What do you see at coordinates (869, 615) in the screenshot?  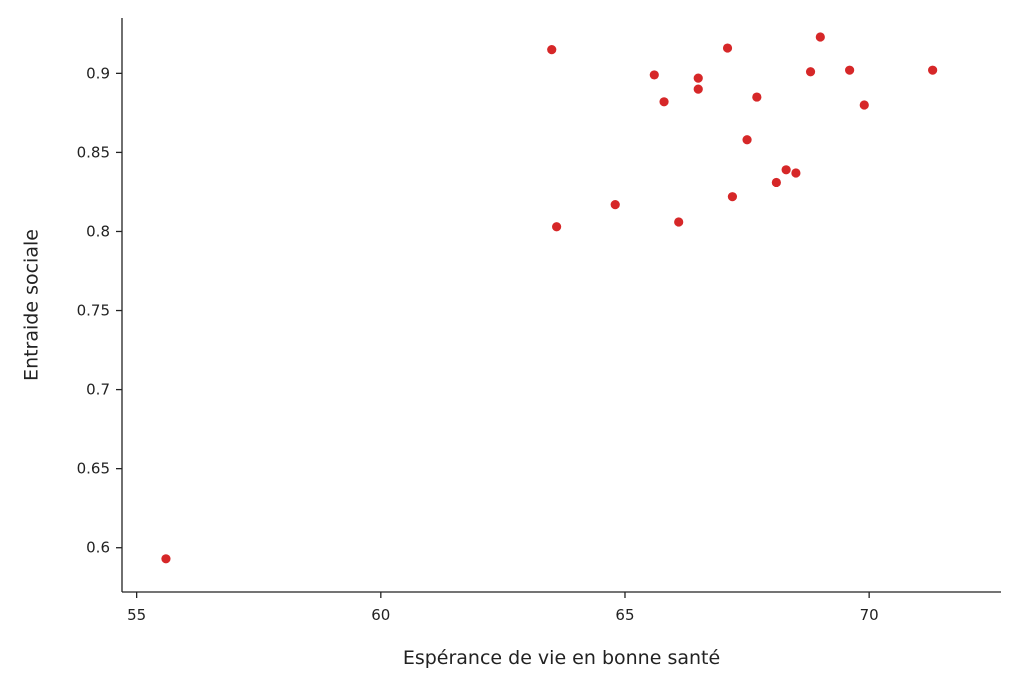 I see `x-tick-label: 70` at bounding box center [869, 615].